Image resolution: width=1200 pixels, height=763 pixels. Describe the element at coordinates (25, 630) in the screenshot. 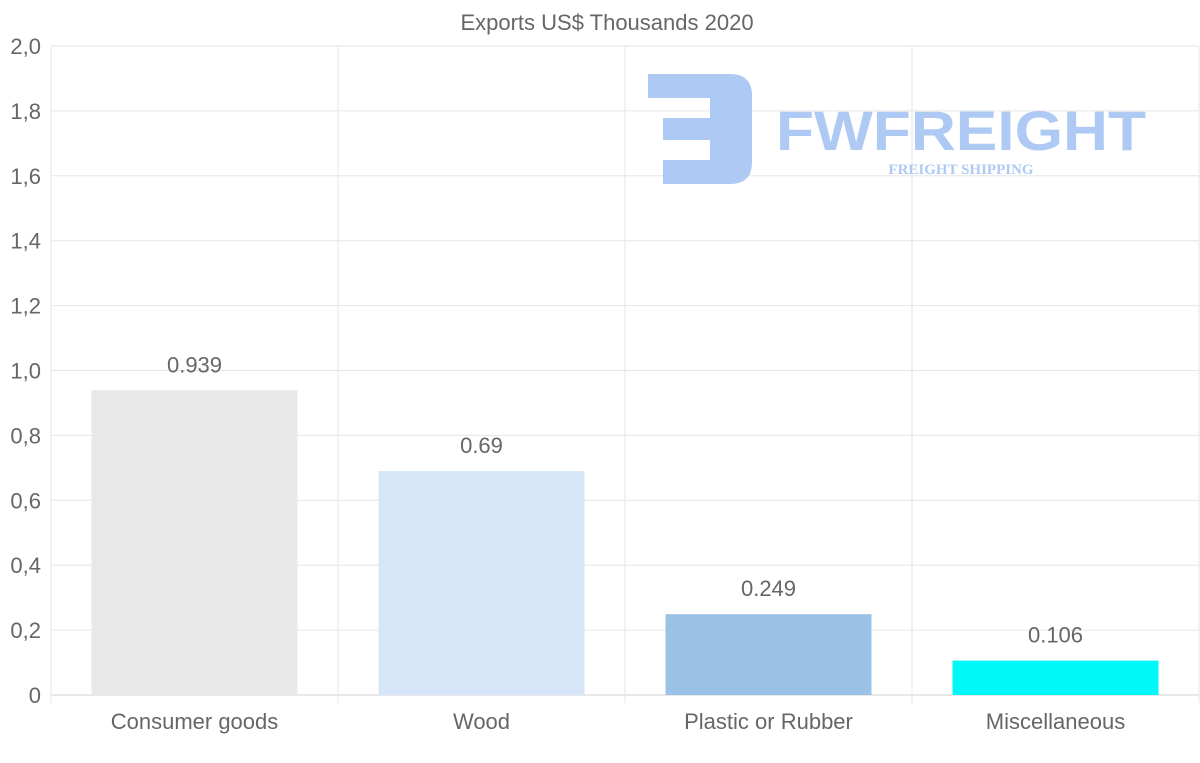

I see `y-tick-label: 0,2` at that location.